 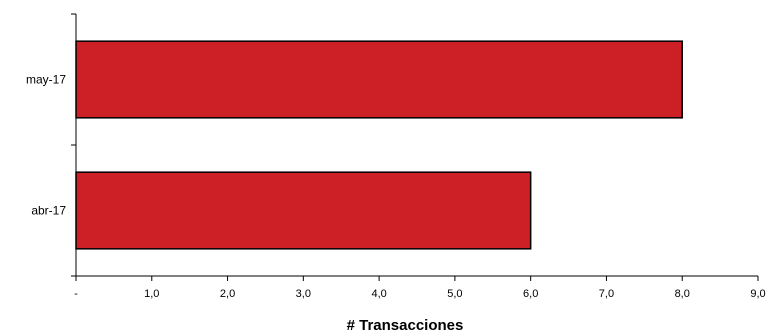 I want to click on category-label-abr-17: abr-17, so click(x=48, y=211).